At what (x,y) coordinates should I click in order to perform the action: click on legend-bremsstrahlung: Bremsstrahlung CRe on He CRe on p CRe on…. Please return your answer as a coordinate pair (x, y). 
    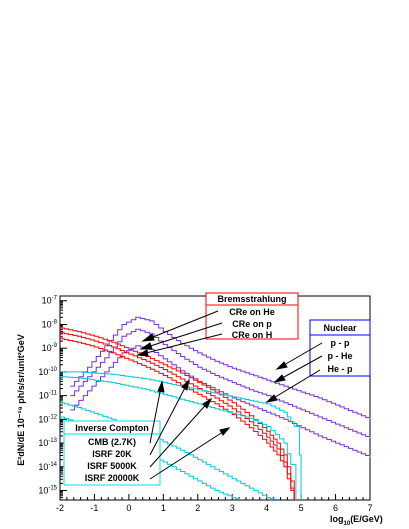
    Looking at the image, I should click on (252, 316).